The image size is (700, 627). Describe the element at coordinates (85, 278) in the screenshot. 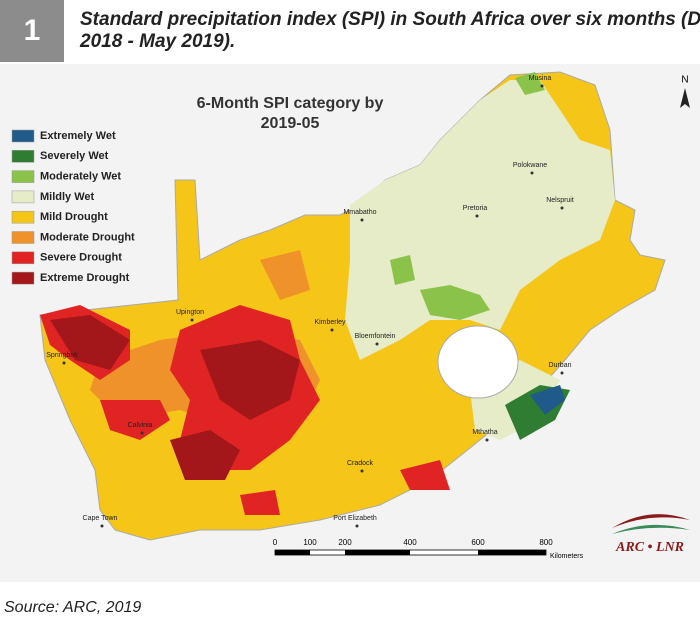

I see `legend-label: Extreme Drought` at that location.